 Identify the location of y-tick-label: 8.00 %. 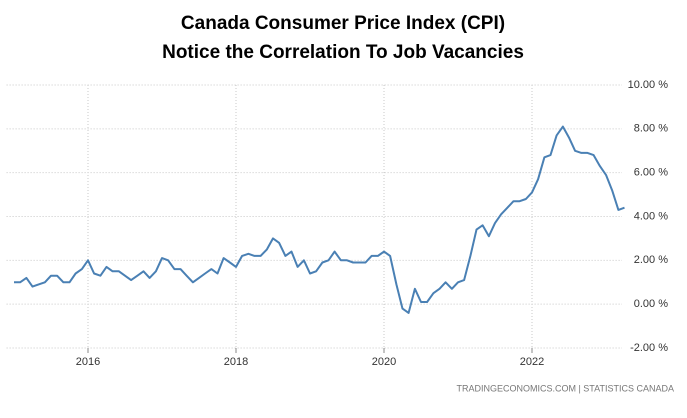
(651, 129).